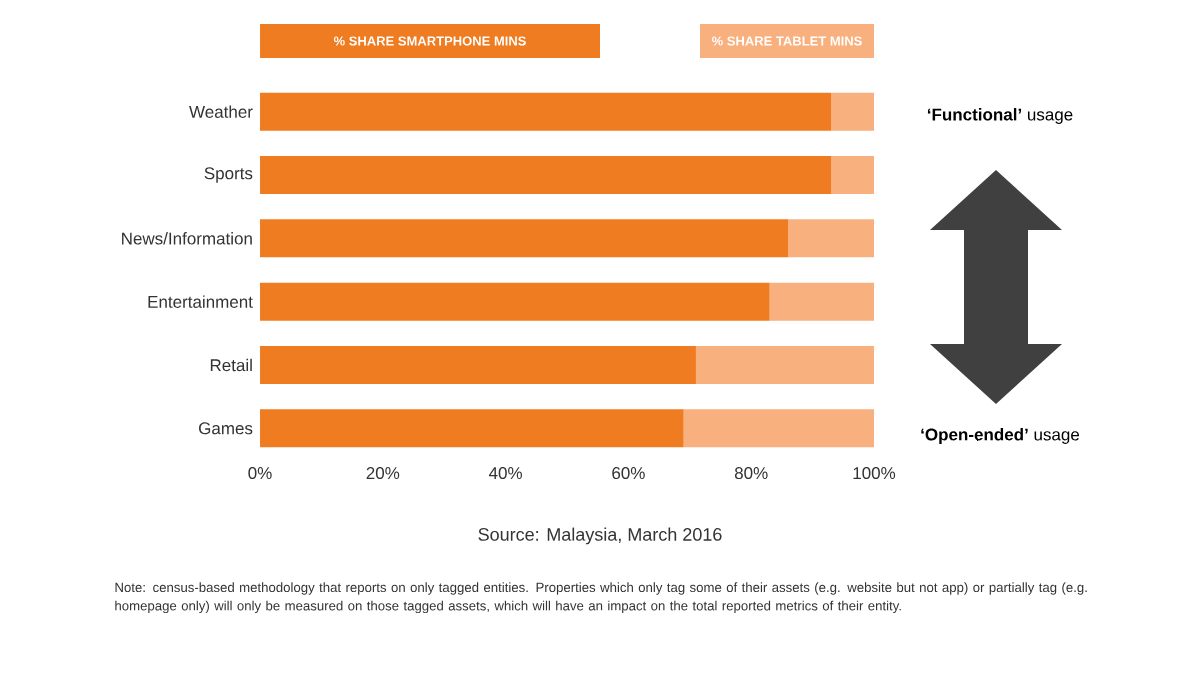  What do you see at coordinates (231, 365) in the screenshot?
I see `y-tick-label: Retail` at bounding box center [231, 365].